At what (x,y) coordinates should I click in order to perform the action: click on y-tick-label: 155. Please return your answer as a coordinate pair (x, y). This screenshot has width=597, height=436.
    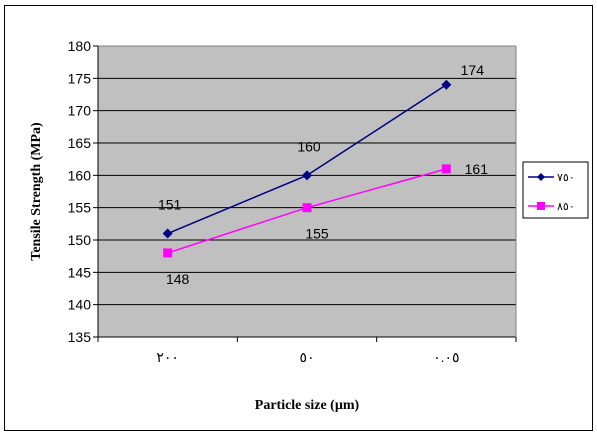
    Looking at the image, I should click on (80, 208).